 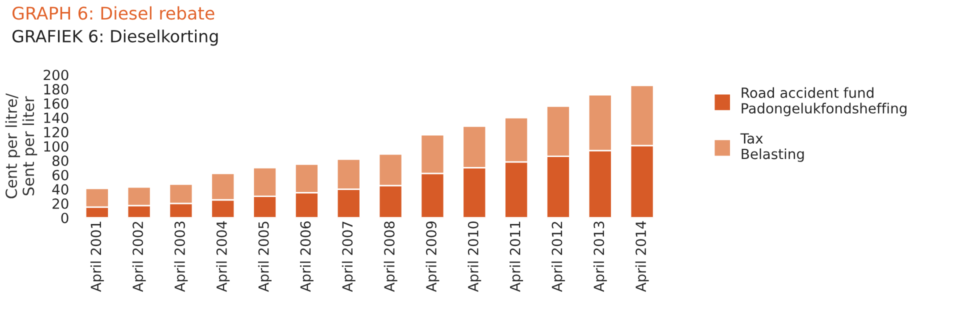 I want to click on y-axis-title: Cent per litre/ Sent per liter, so click(x=21, y=145).